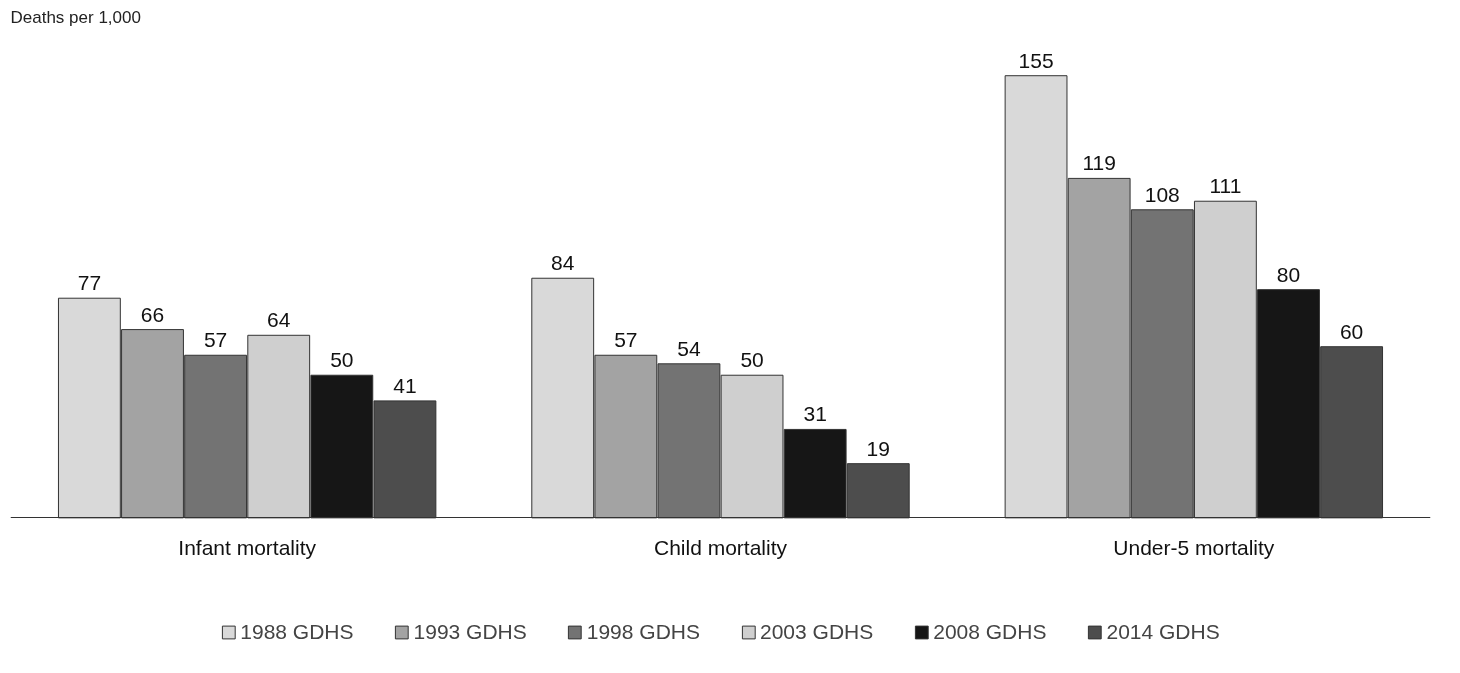  Describe the element at coordinates (279, 320) in the screenshot. I see `data-label: 64` at that location.